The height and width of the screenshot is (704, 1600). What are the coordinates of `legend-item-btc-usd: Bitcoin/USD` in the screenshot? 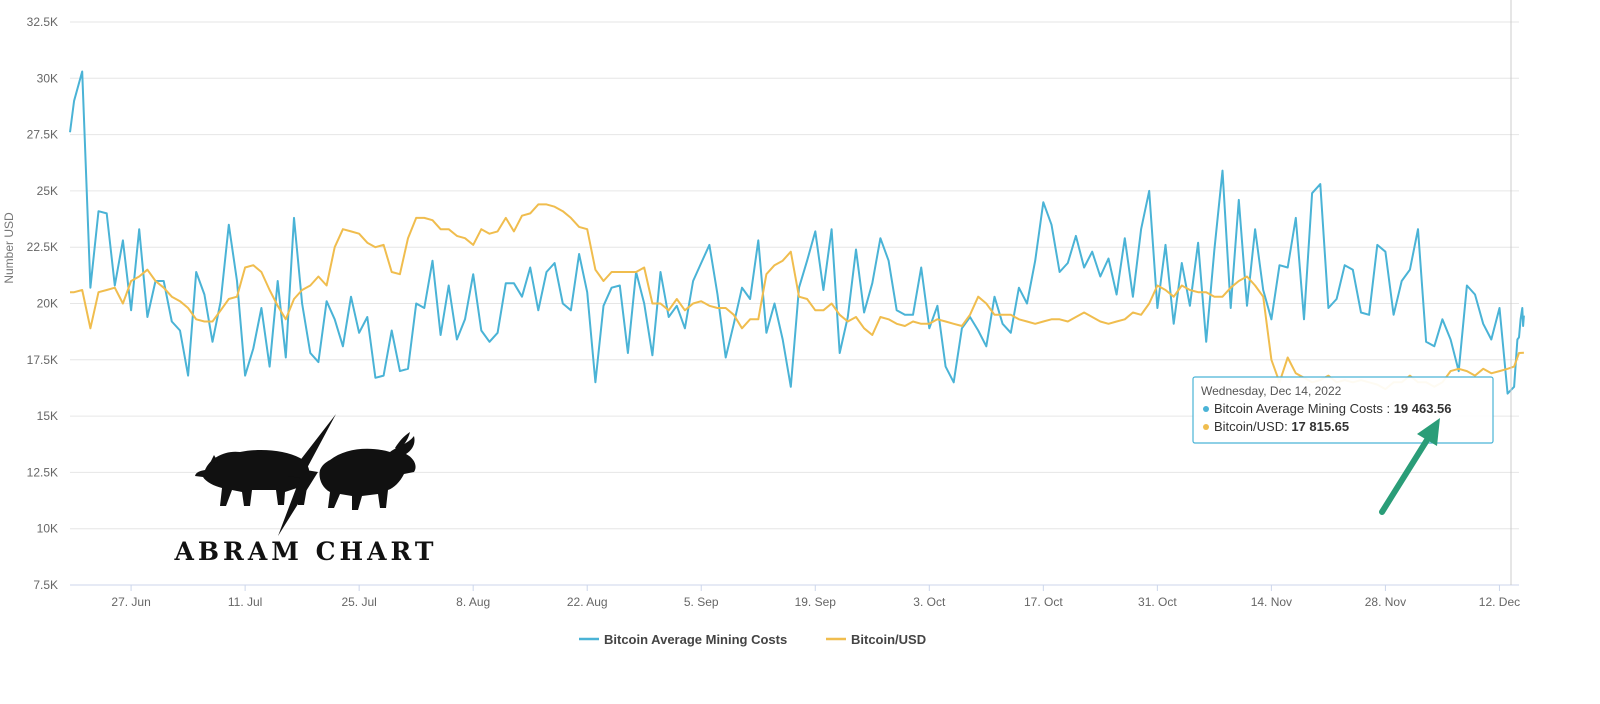 It's located at (876, 639).